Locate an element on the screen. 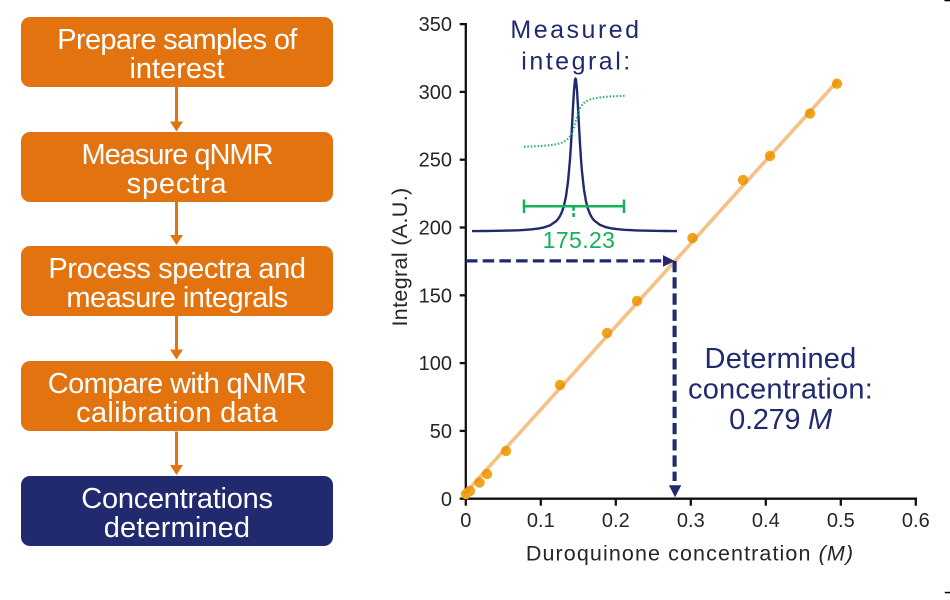 The height and width of the screenshot is (600, 950). svg-text: 100 is located at coordinates (435, 364).